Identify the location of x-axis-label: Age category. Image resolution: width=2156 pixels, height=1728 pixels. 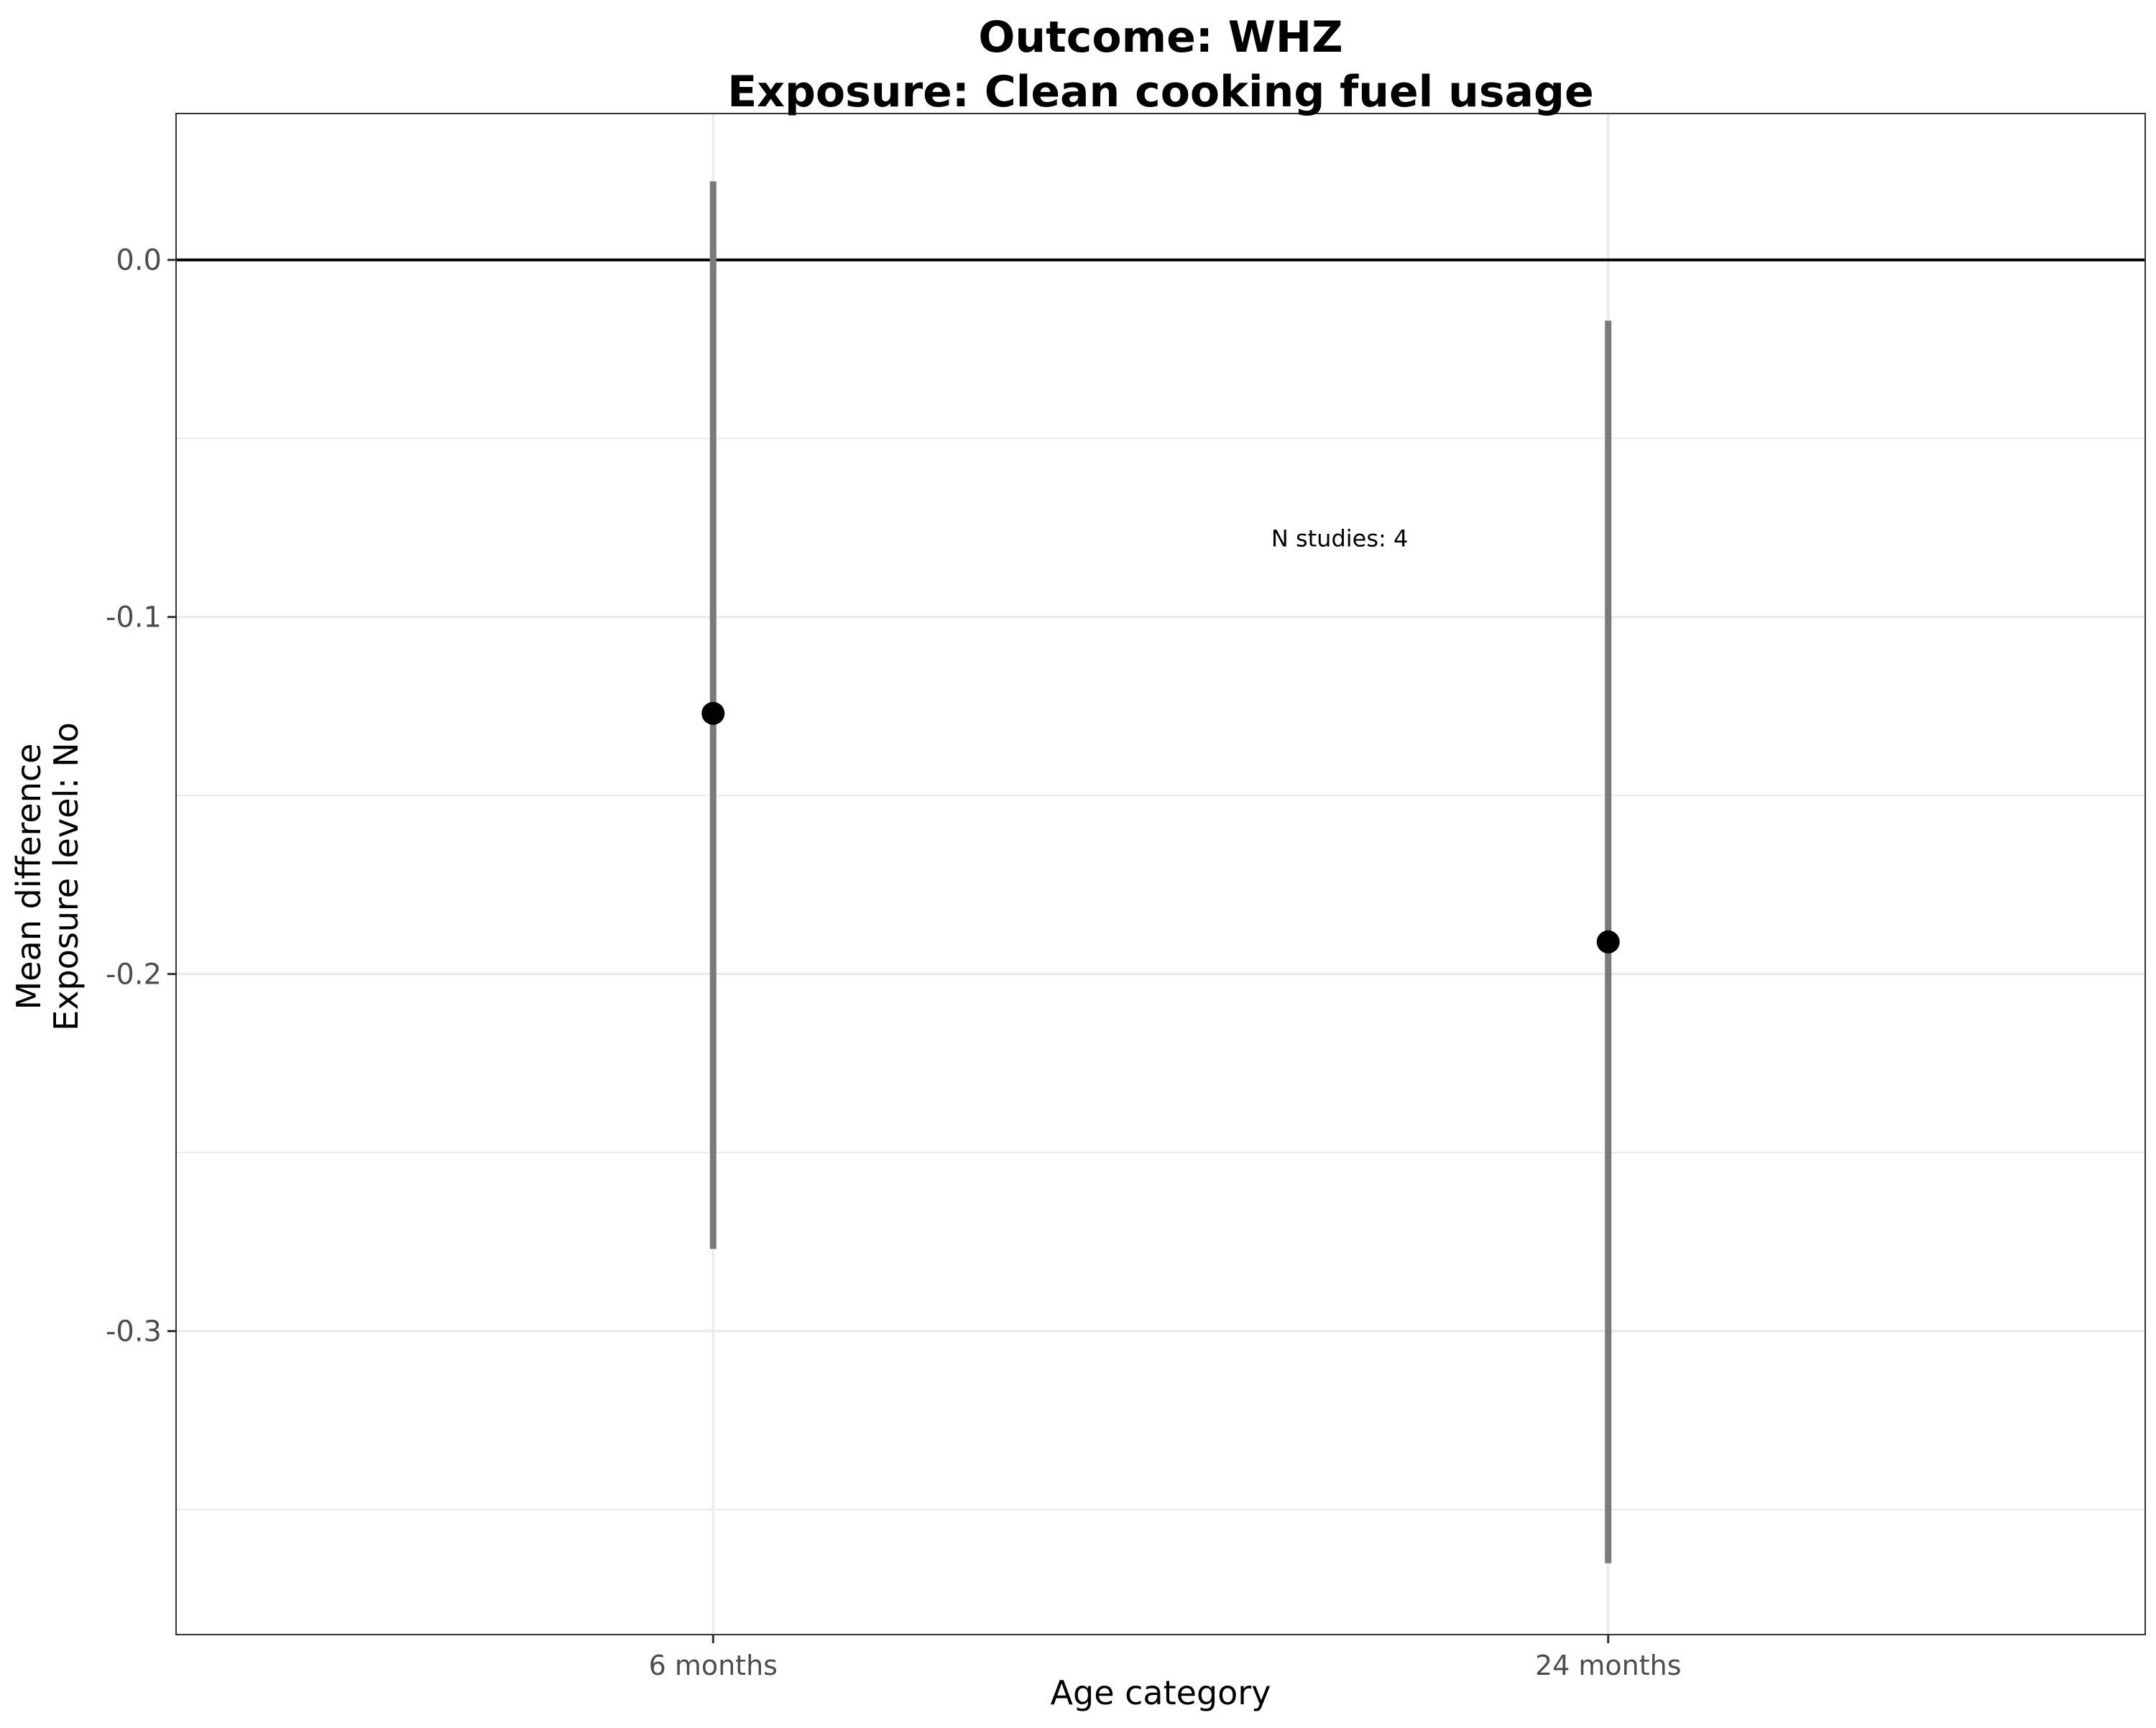
(1161, 1692).